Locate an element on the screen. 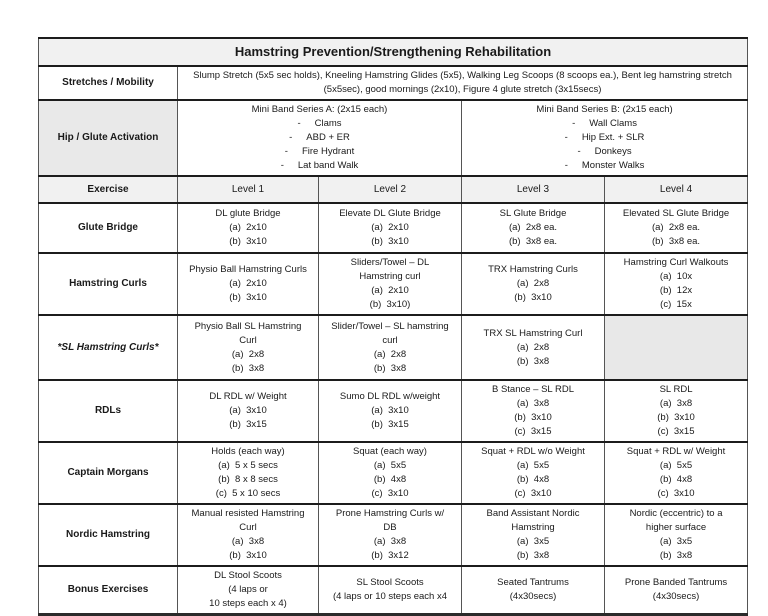 Image resolution: width=768 pixels, height=616 pixels. exercise-cell: DL RDL w/ Weight (a) 3x10 (b) 3x15 is located at coordinates (248, 411).